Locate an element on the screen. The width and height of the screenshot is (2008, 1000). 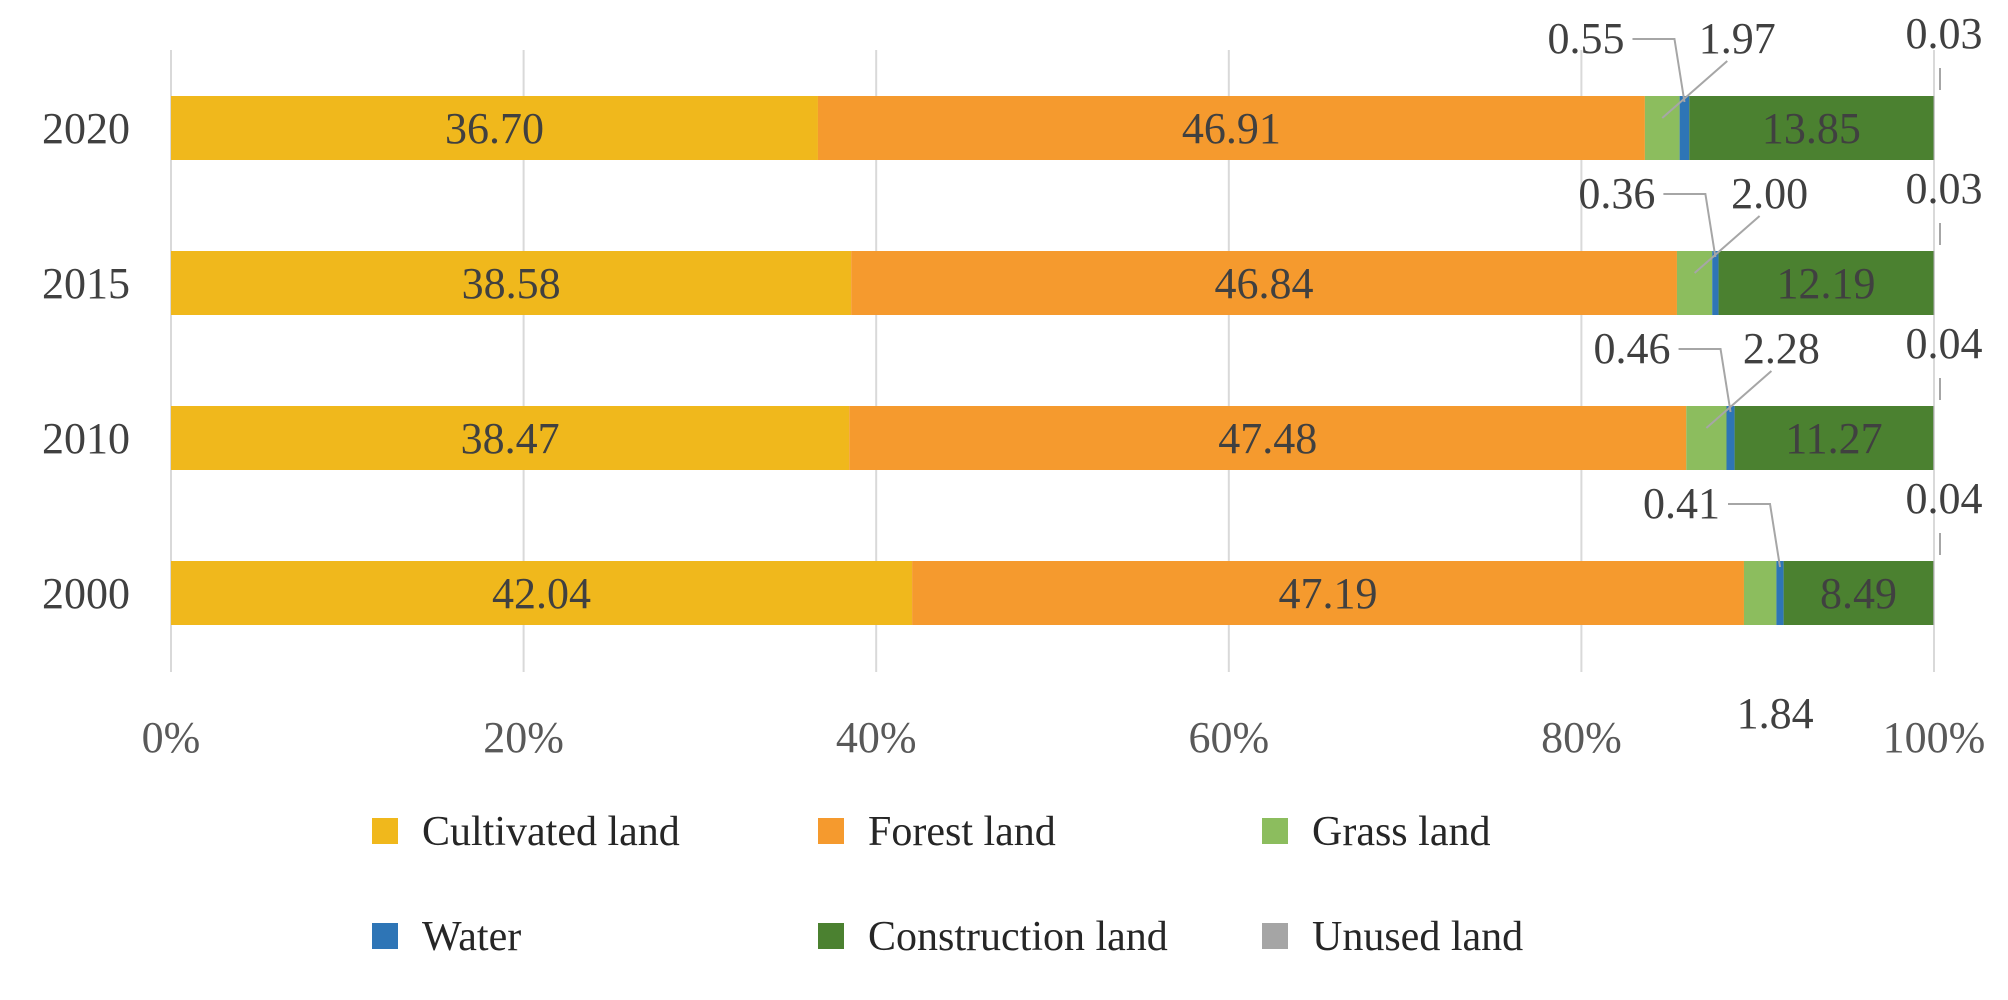
x-tick-label: 60% is located at coordinates (1228, 737).